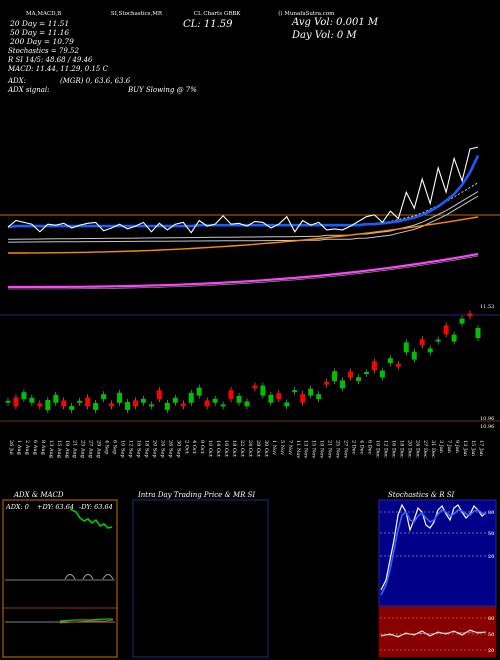  Describe the element at coordinates (154, 449) in the screenshot. I see `date-tick-label: 20 Sep` at that location.